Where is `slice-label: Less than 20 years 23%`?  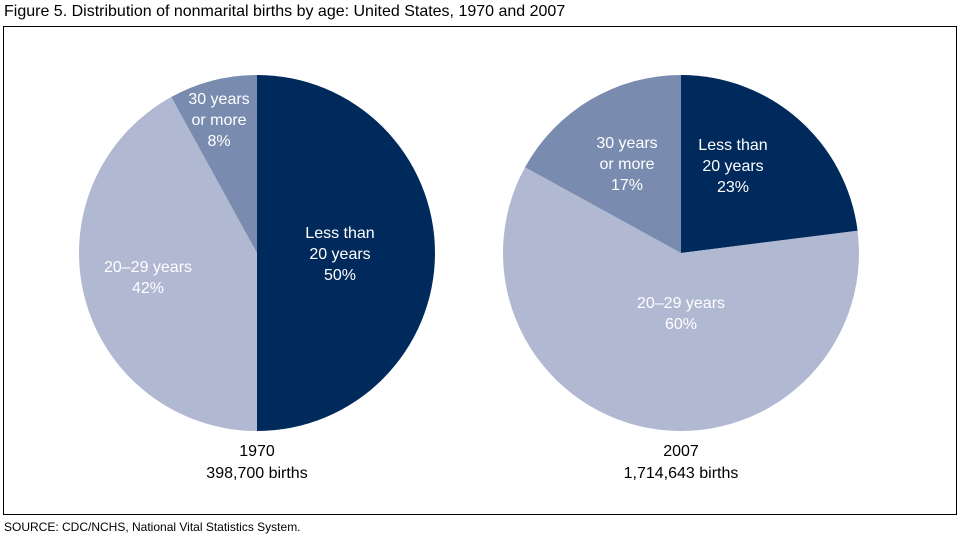 slice-label: Less than 20 years 23% is located at coordinates (732, 166).